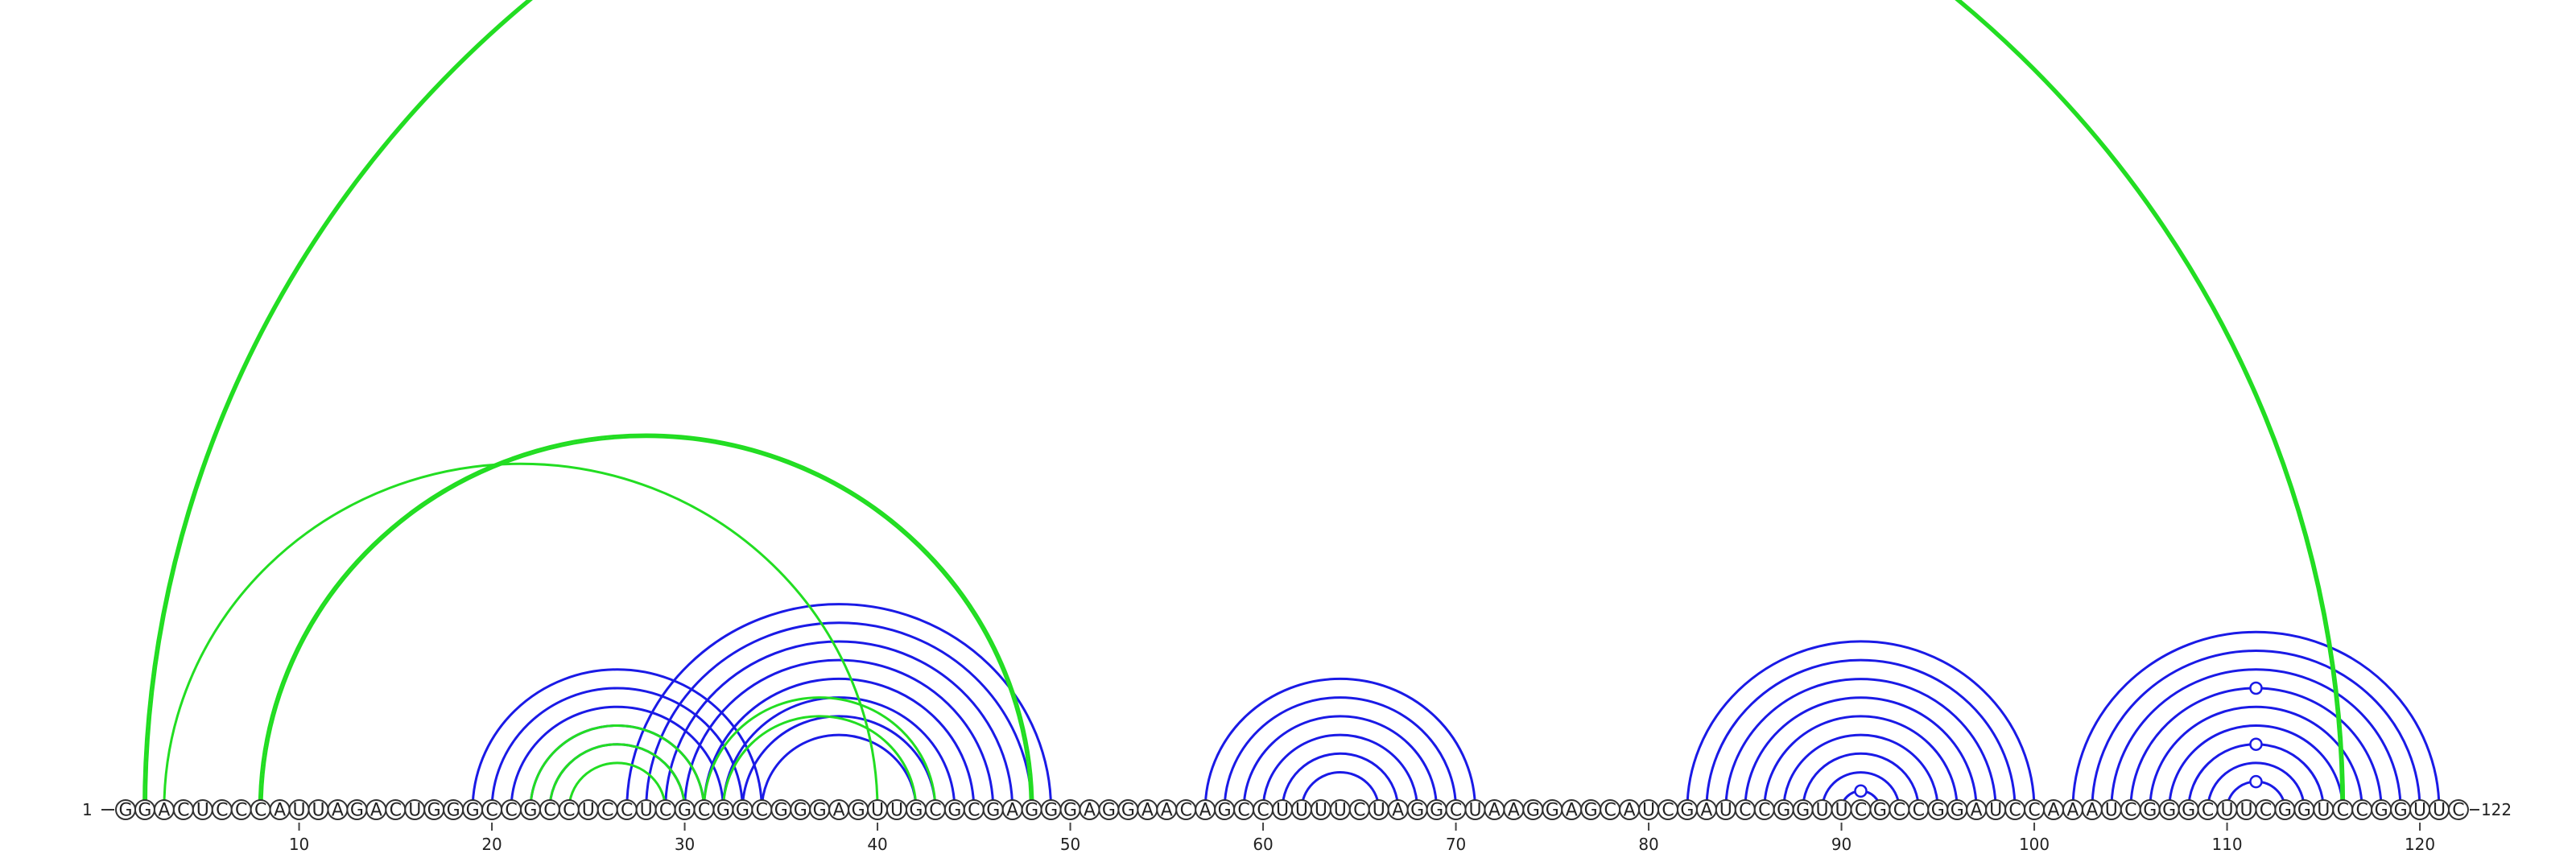 The image size is (2576, 858). I want to click on nucleotide-26: C, so click(607, 810).